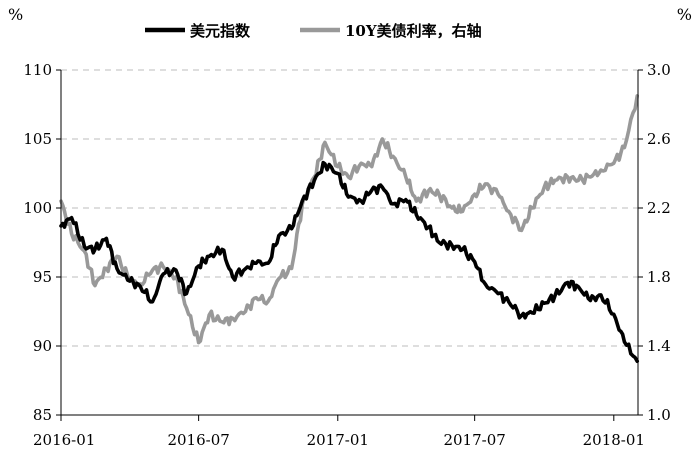  Describe the element at coordinates (42, 415) in the screenshot. I see `left-tick-label: 85` at that location.